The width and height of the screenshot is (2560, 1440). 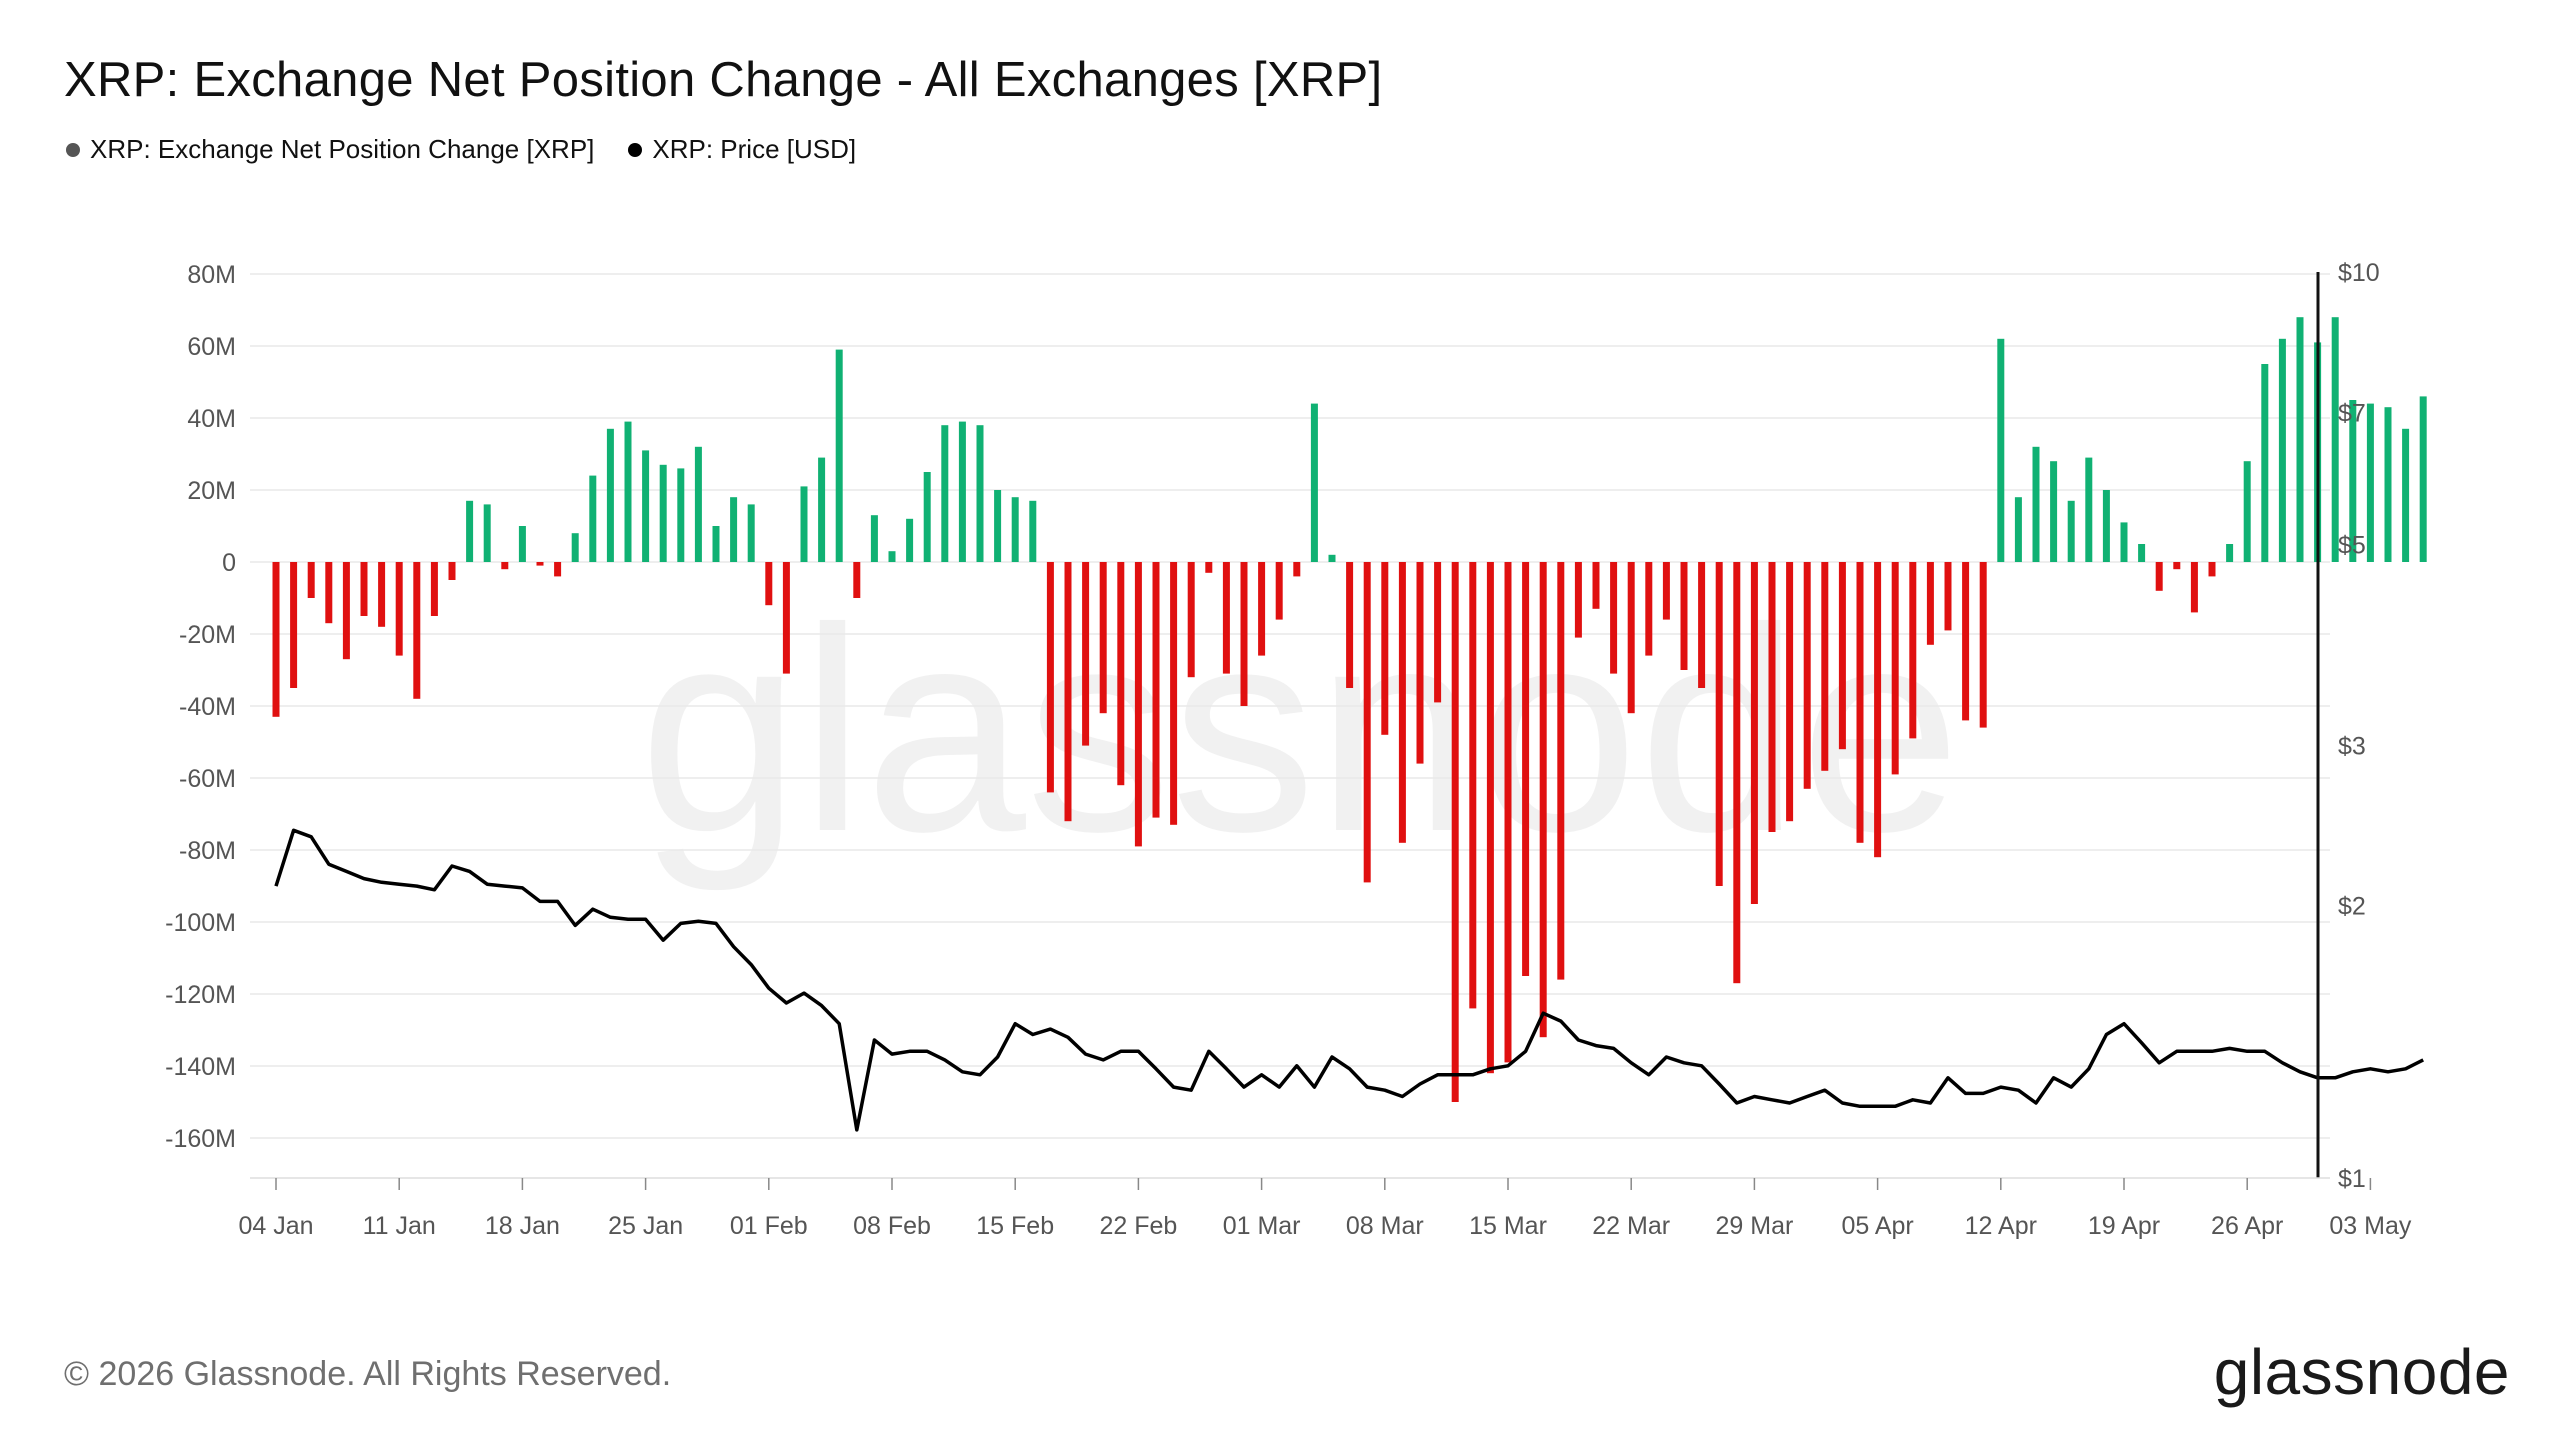 What do you see at coordinates (2370, 1226) in the screenshot?
I see `x-tick-label: 03 May` at bounding box center [2370, 1226].